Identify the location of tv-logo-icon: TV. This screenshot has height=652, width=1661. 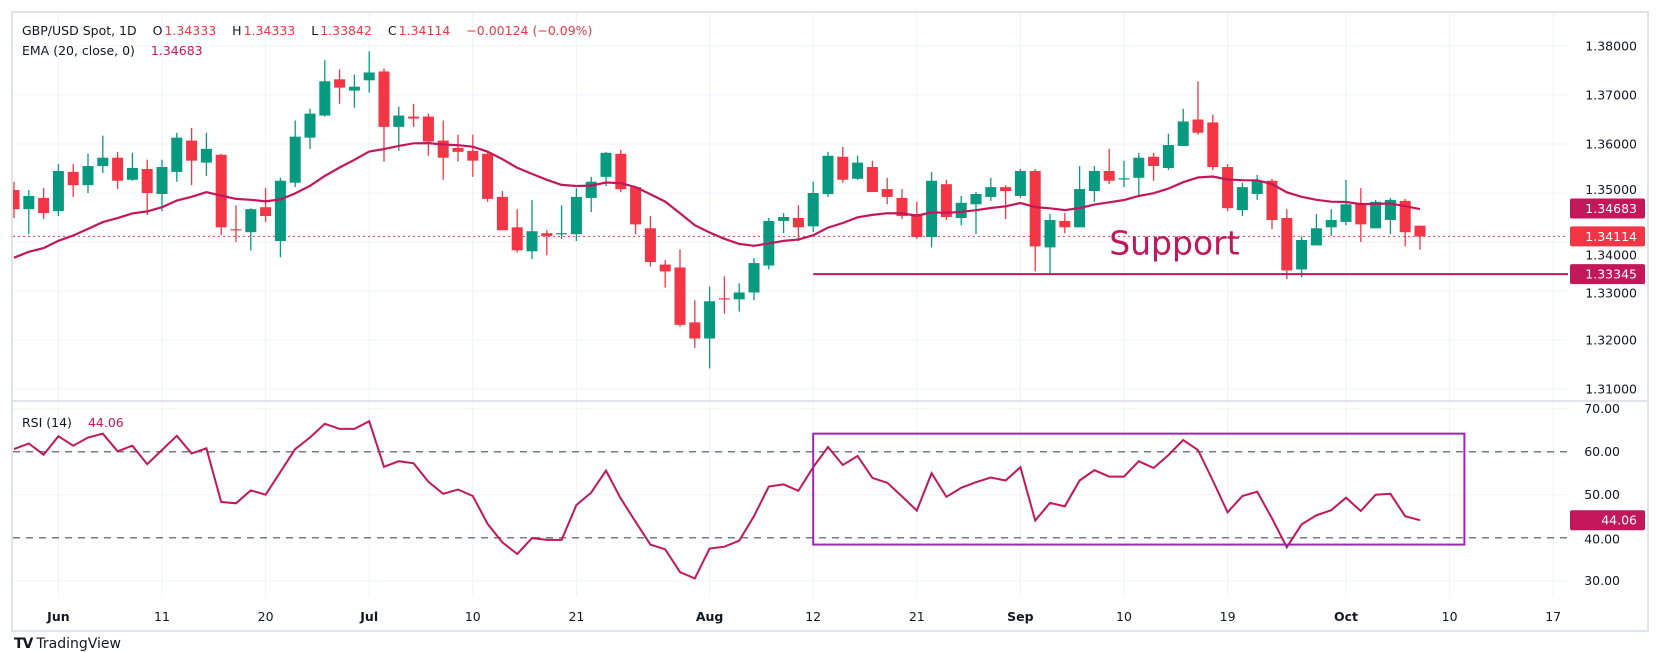
(23, 644).